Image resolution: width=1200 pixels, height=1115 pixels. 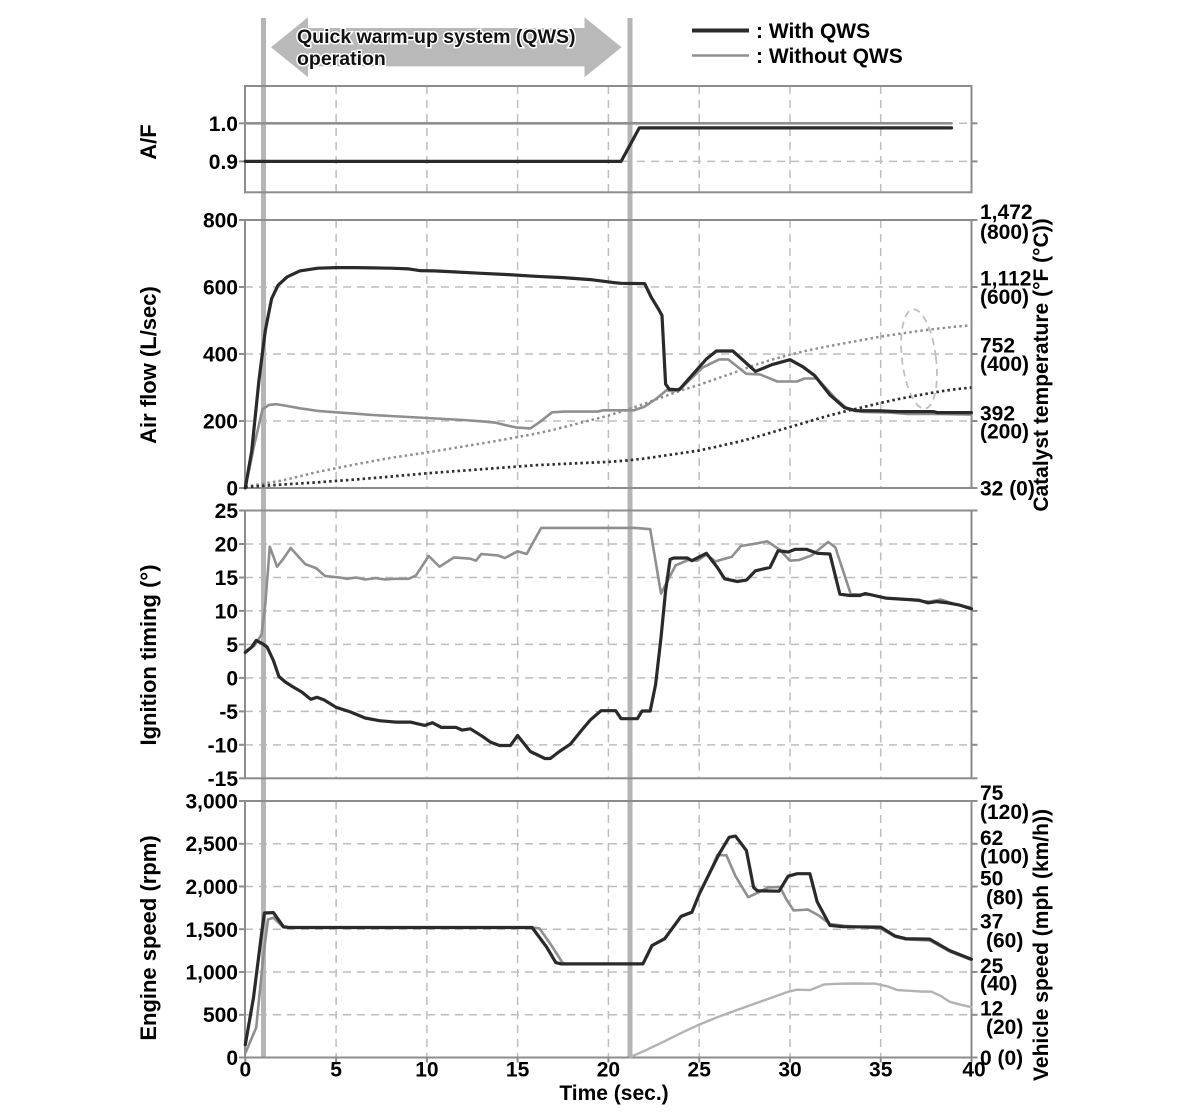 What do you see at coordinates (341, 59) in the screenshot?
I see `svg-text: operation` at bounding box center [341, 59].